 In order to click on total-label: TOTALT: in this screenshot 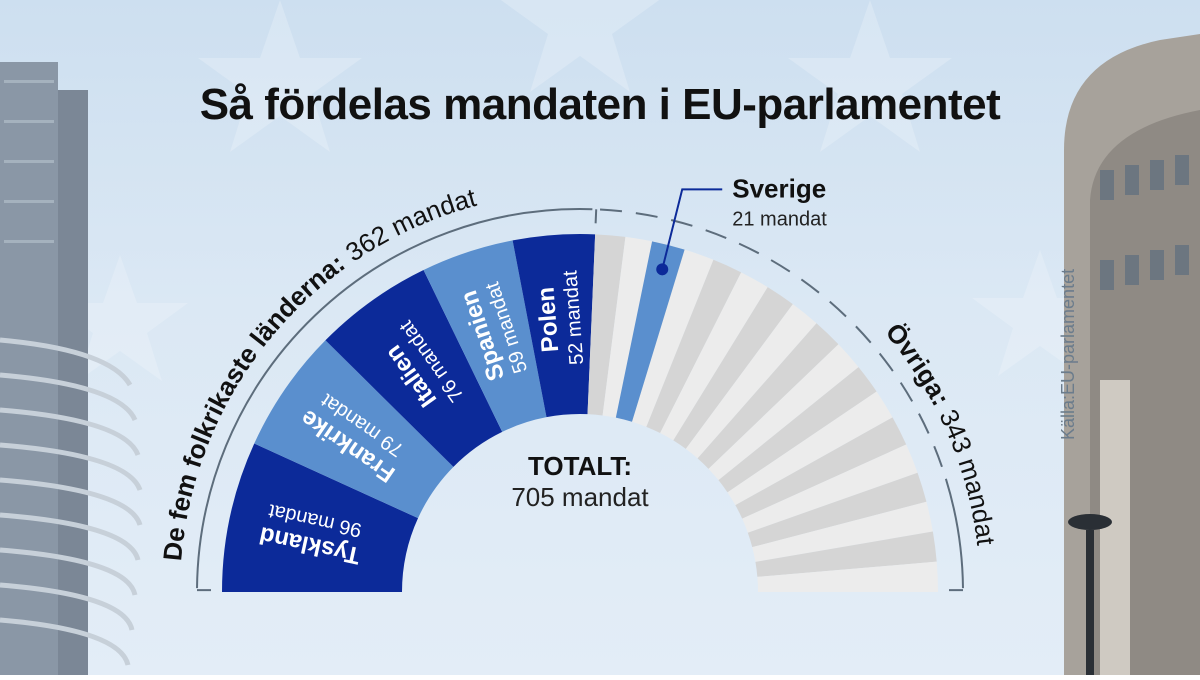, I will do `click(580, 466)`.